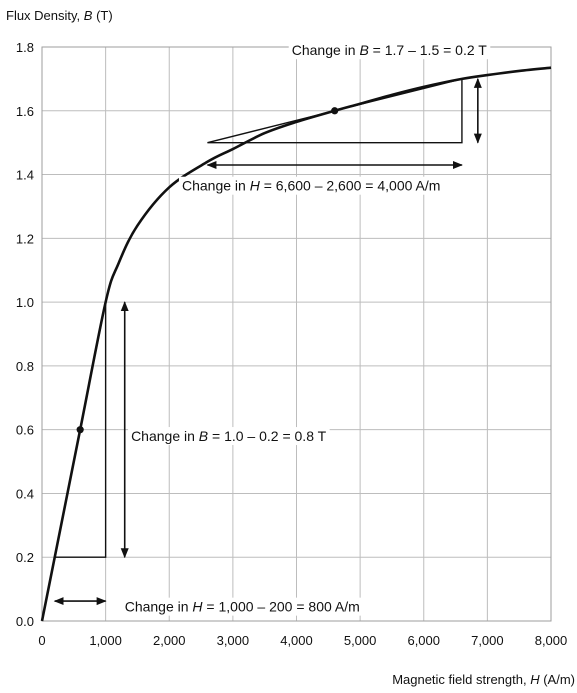 The image size is (577, 693). What do you see at coordinates (25, 430) in the screenshot?
I see `y-tick-label: 0.6` at bounding box center [25, 430].